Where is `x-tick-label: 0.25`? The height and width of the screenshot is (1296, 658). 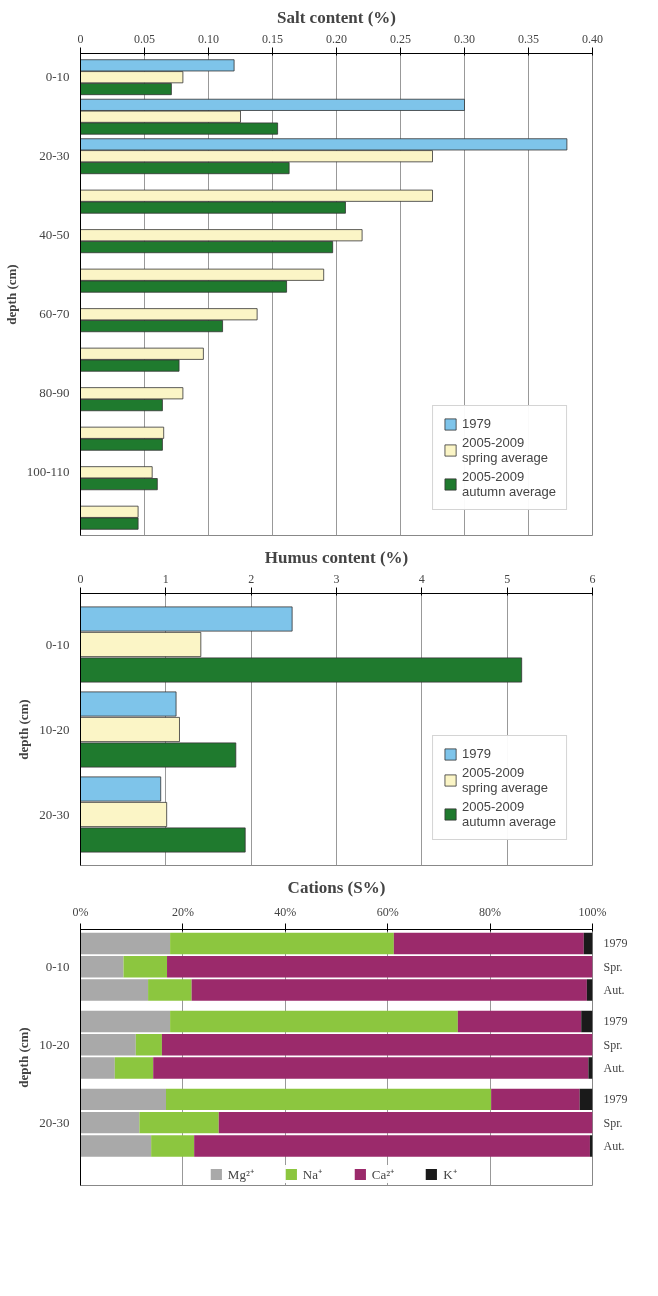 x-tick-label: 0.25 is located at coordinates (400, 38).